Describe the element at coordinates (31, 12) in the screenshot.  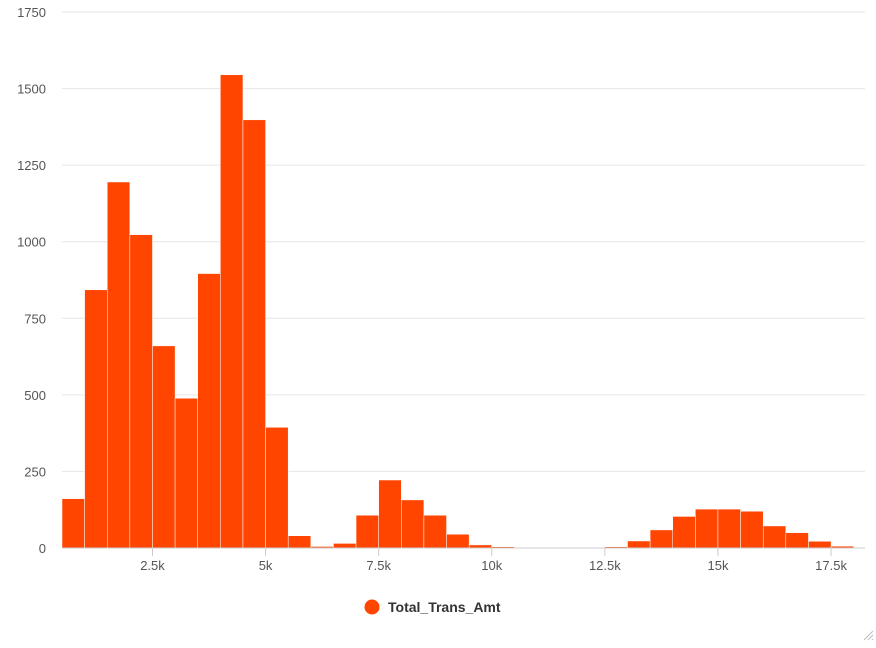
I see `y-tick-label: 1750` at that location.